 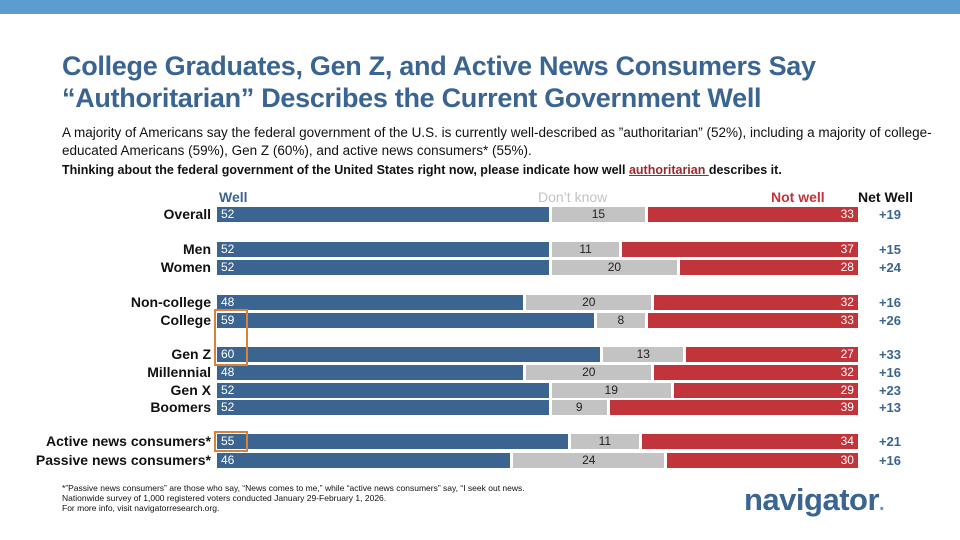 What do you see at coordinates (740, 249) in the screenshot?
I see `bar-segment-not: 37` at bounding box center [740, 249].